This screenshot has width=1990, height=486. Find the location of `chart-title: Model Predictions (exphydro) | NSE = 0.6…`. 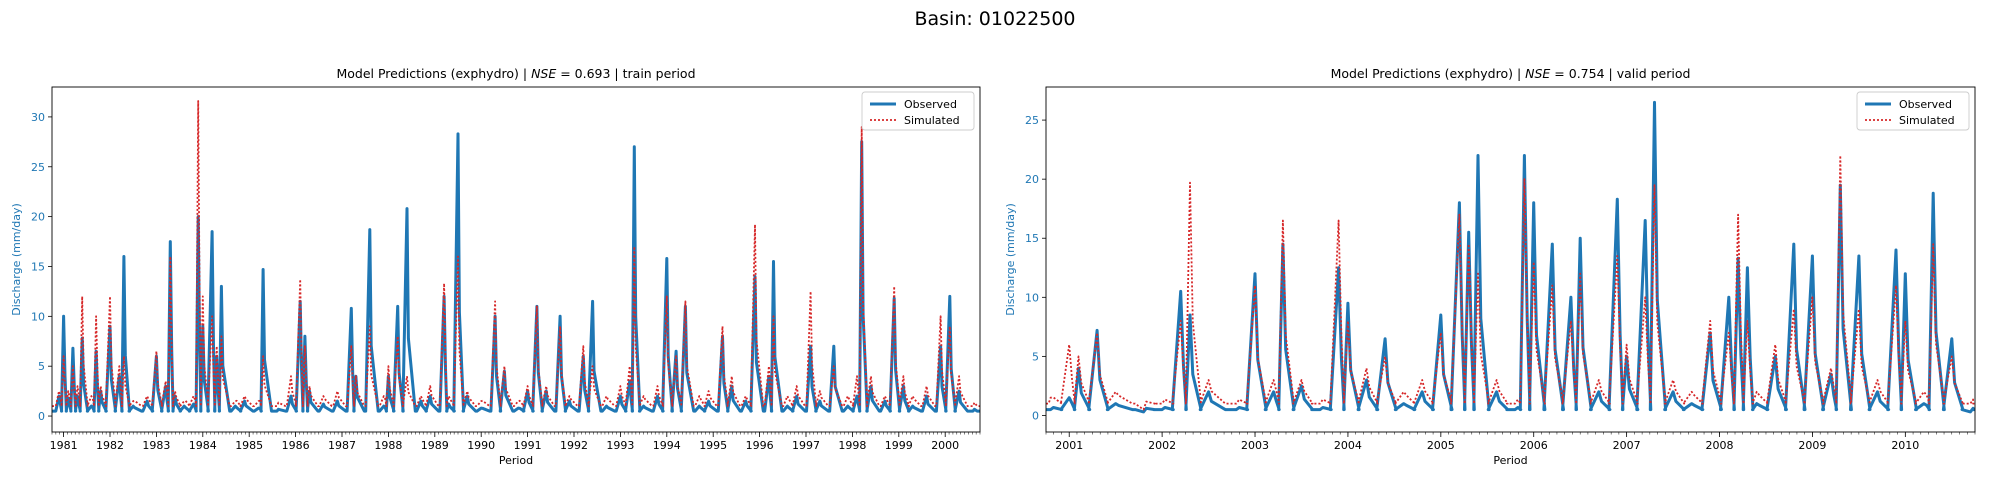

chart-title: Model Predictions (exphydro) | NSE = 0.6… is located at coordinates (515, 73).